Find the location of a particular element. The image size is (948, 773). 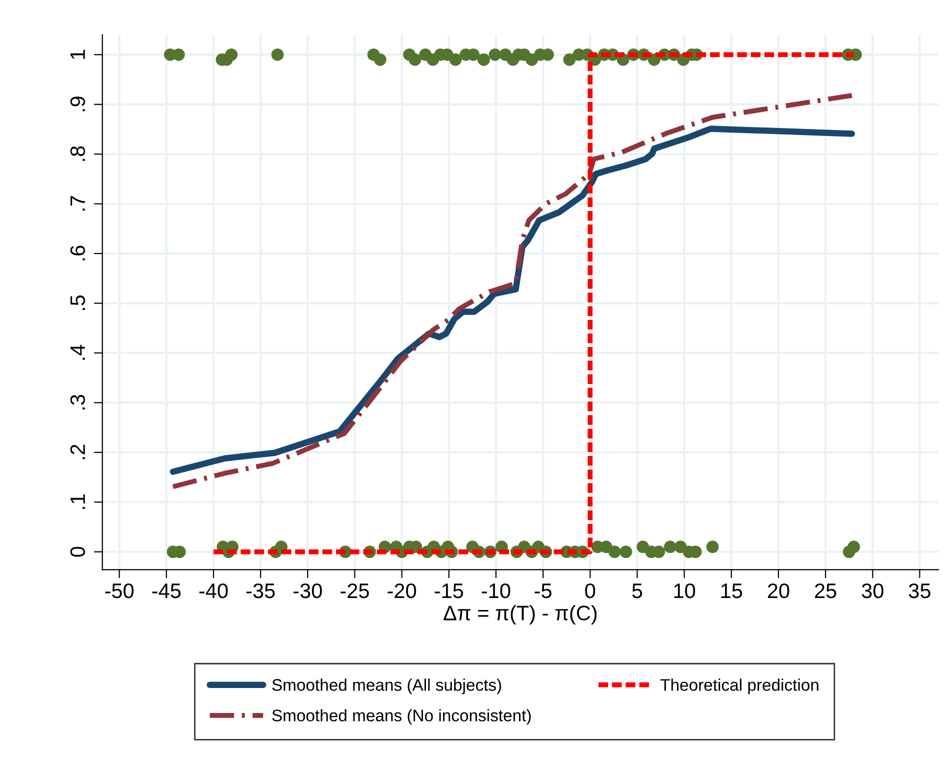

y-tick-label: .5 is located at coordinates (78, 302).